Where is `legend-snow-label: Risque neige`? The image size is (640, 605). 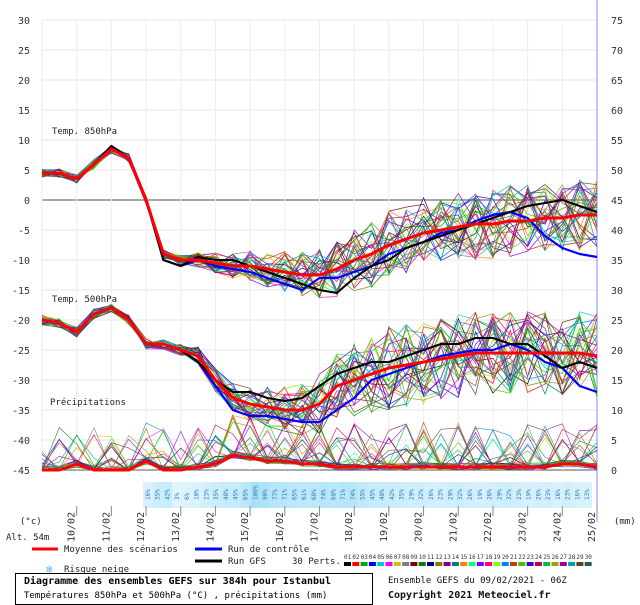 legend-snow-label: Risque neige is located at coordinates (96, 570).